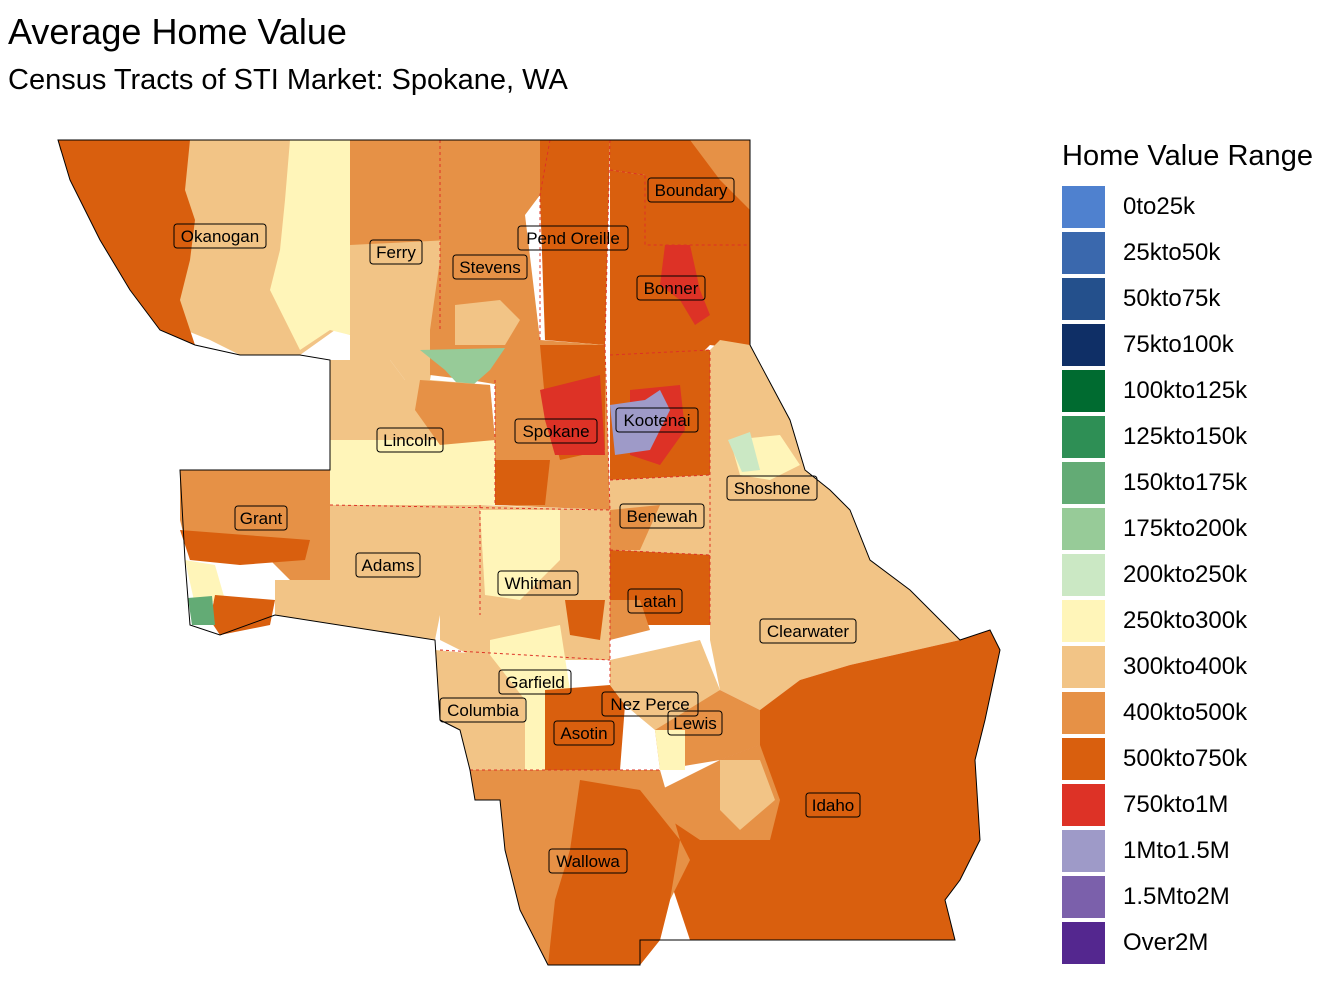 This screenshot has width=1344, height=1008. I want to click on svg-text: Okanogan, so click(220, 236).